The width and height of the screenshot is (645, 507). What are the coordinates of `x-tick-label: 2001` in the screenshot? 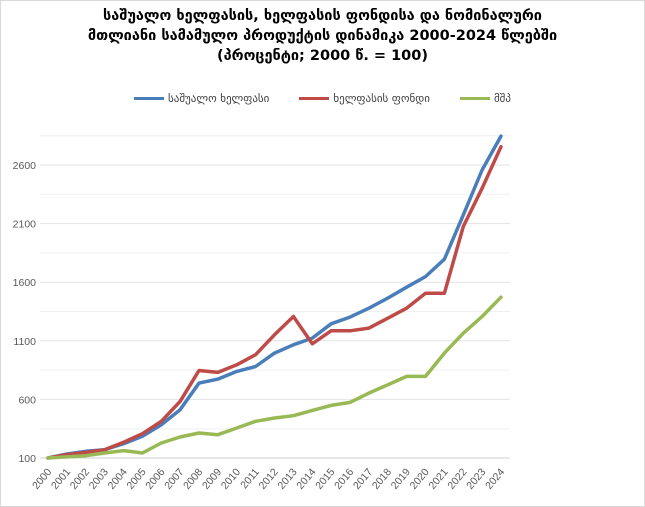 It's located at (61, 479).